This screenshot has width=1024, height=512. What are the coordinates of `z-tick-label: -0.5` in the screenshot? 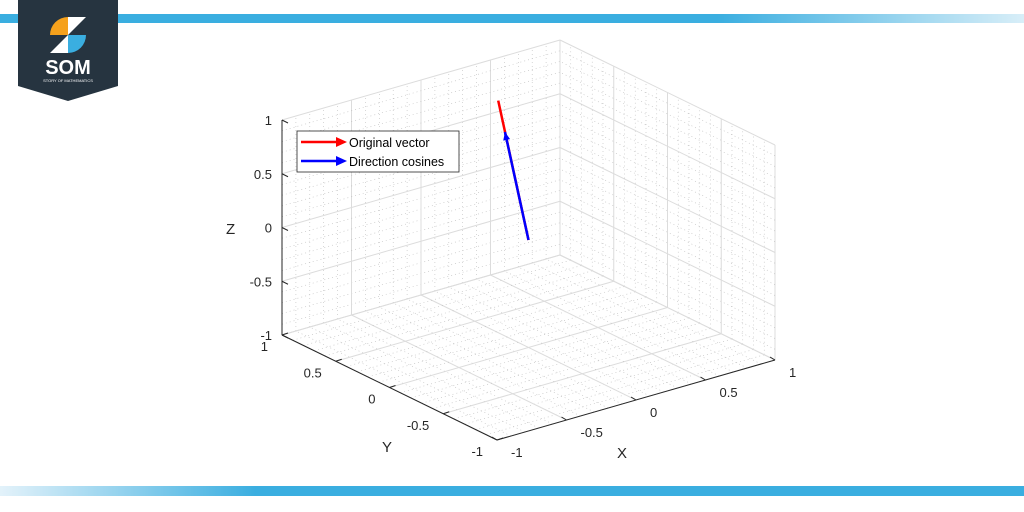 It's located at (261, 281).